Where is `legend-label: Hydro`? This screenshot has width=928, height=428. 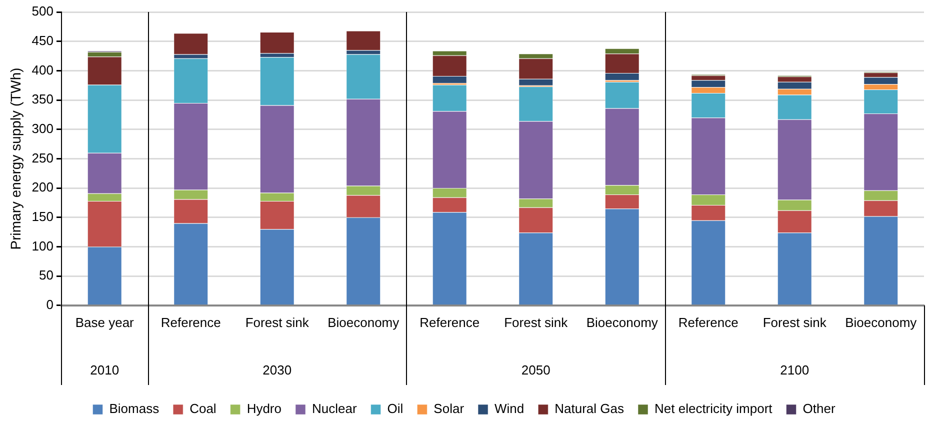 legend-label: Hydro is located at coordinates (264, 408).